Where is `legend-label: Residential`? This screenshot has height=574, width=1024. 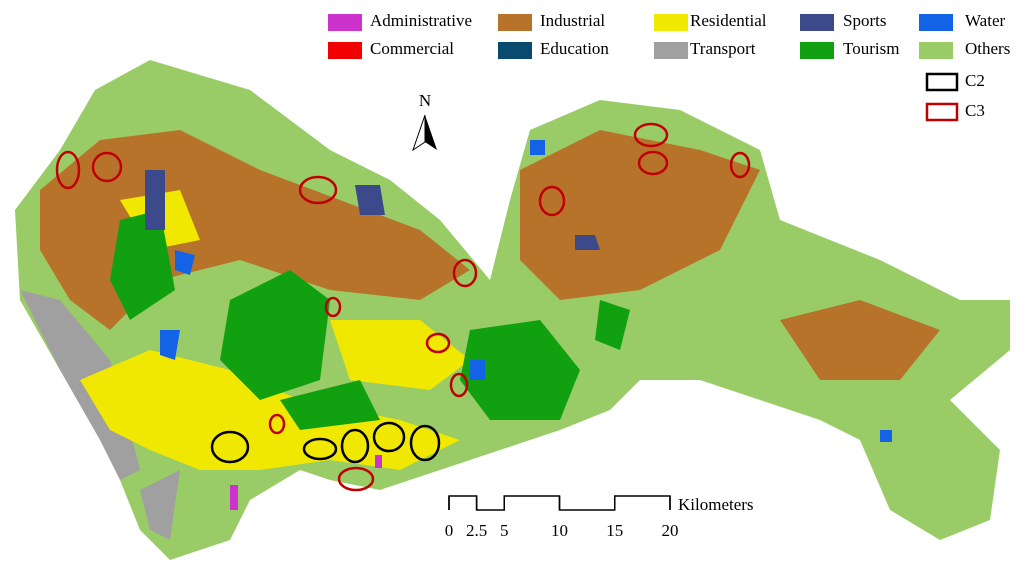 legend-label: Residential is located at coordinates (728, 20).